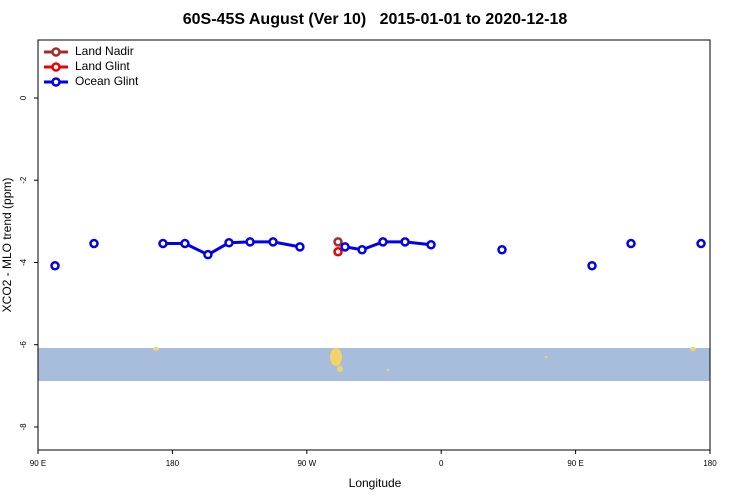 Image resolution: width=750 pixels, height=500 pixels. What do you see at coordinates (424, 359) in the screenshot?
I see `land-shapes` at bounding box center [424, 359].